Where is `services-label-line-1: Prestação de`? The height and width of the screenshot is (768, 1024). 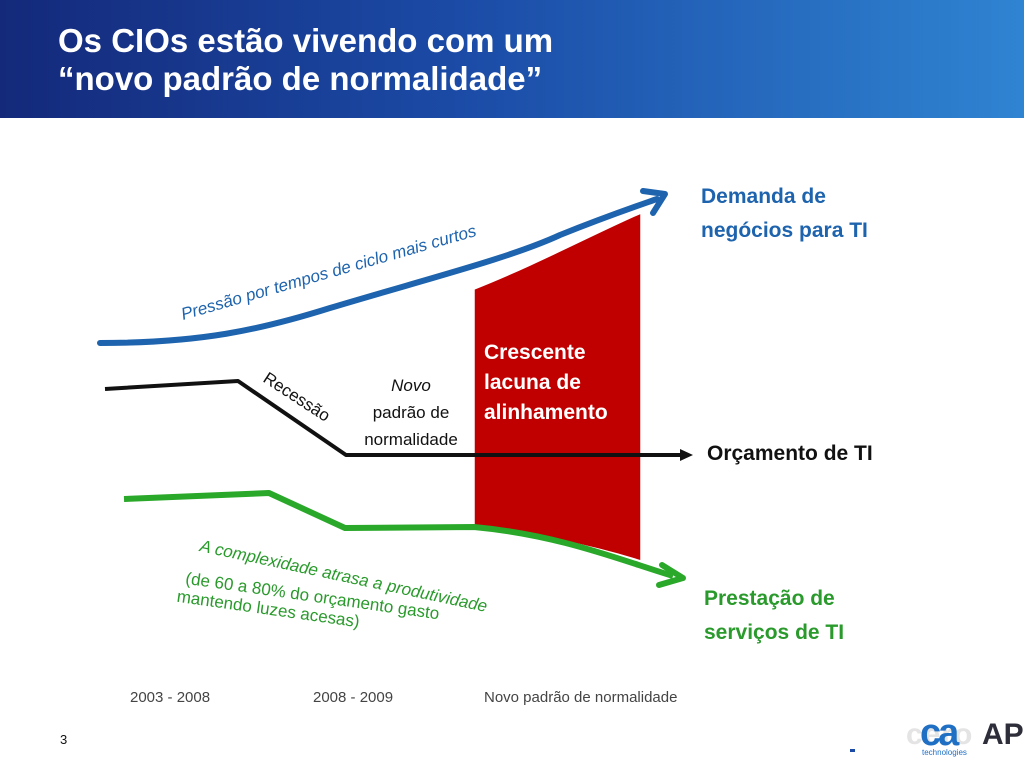
services-label-line-1: Prestação de is located at coordinates (769, 598).